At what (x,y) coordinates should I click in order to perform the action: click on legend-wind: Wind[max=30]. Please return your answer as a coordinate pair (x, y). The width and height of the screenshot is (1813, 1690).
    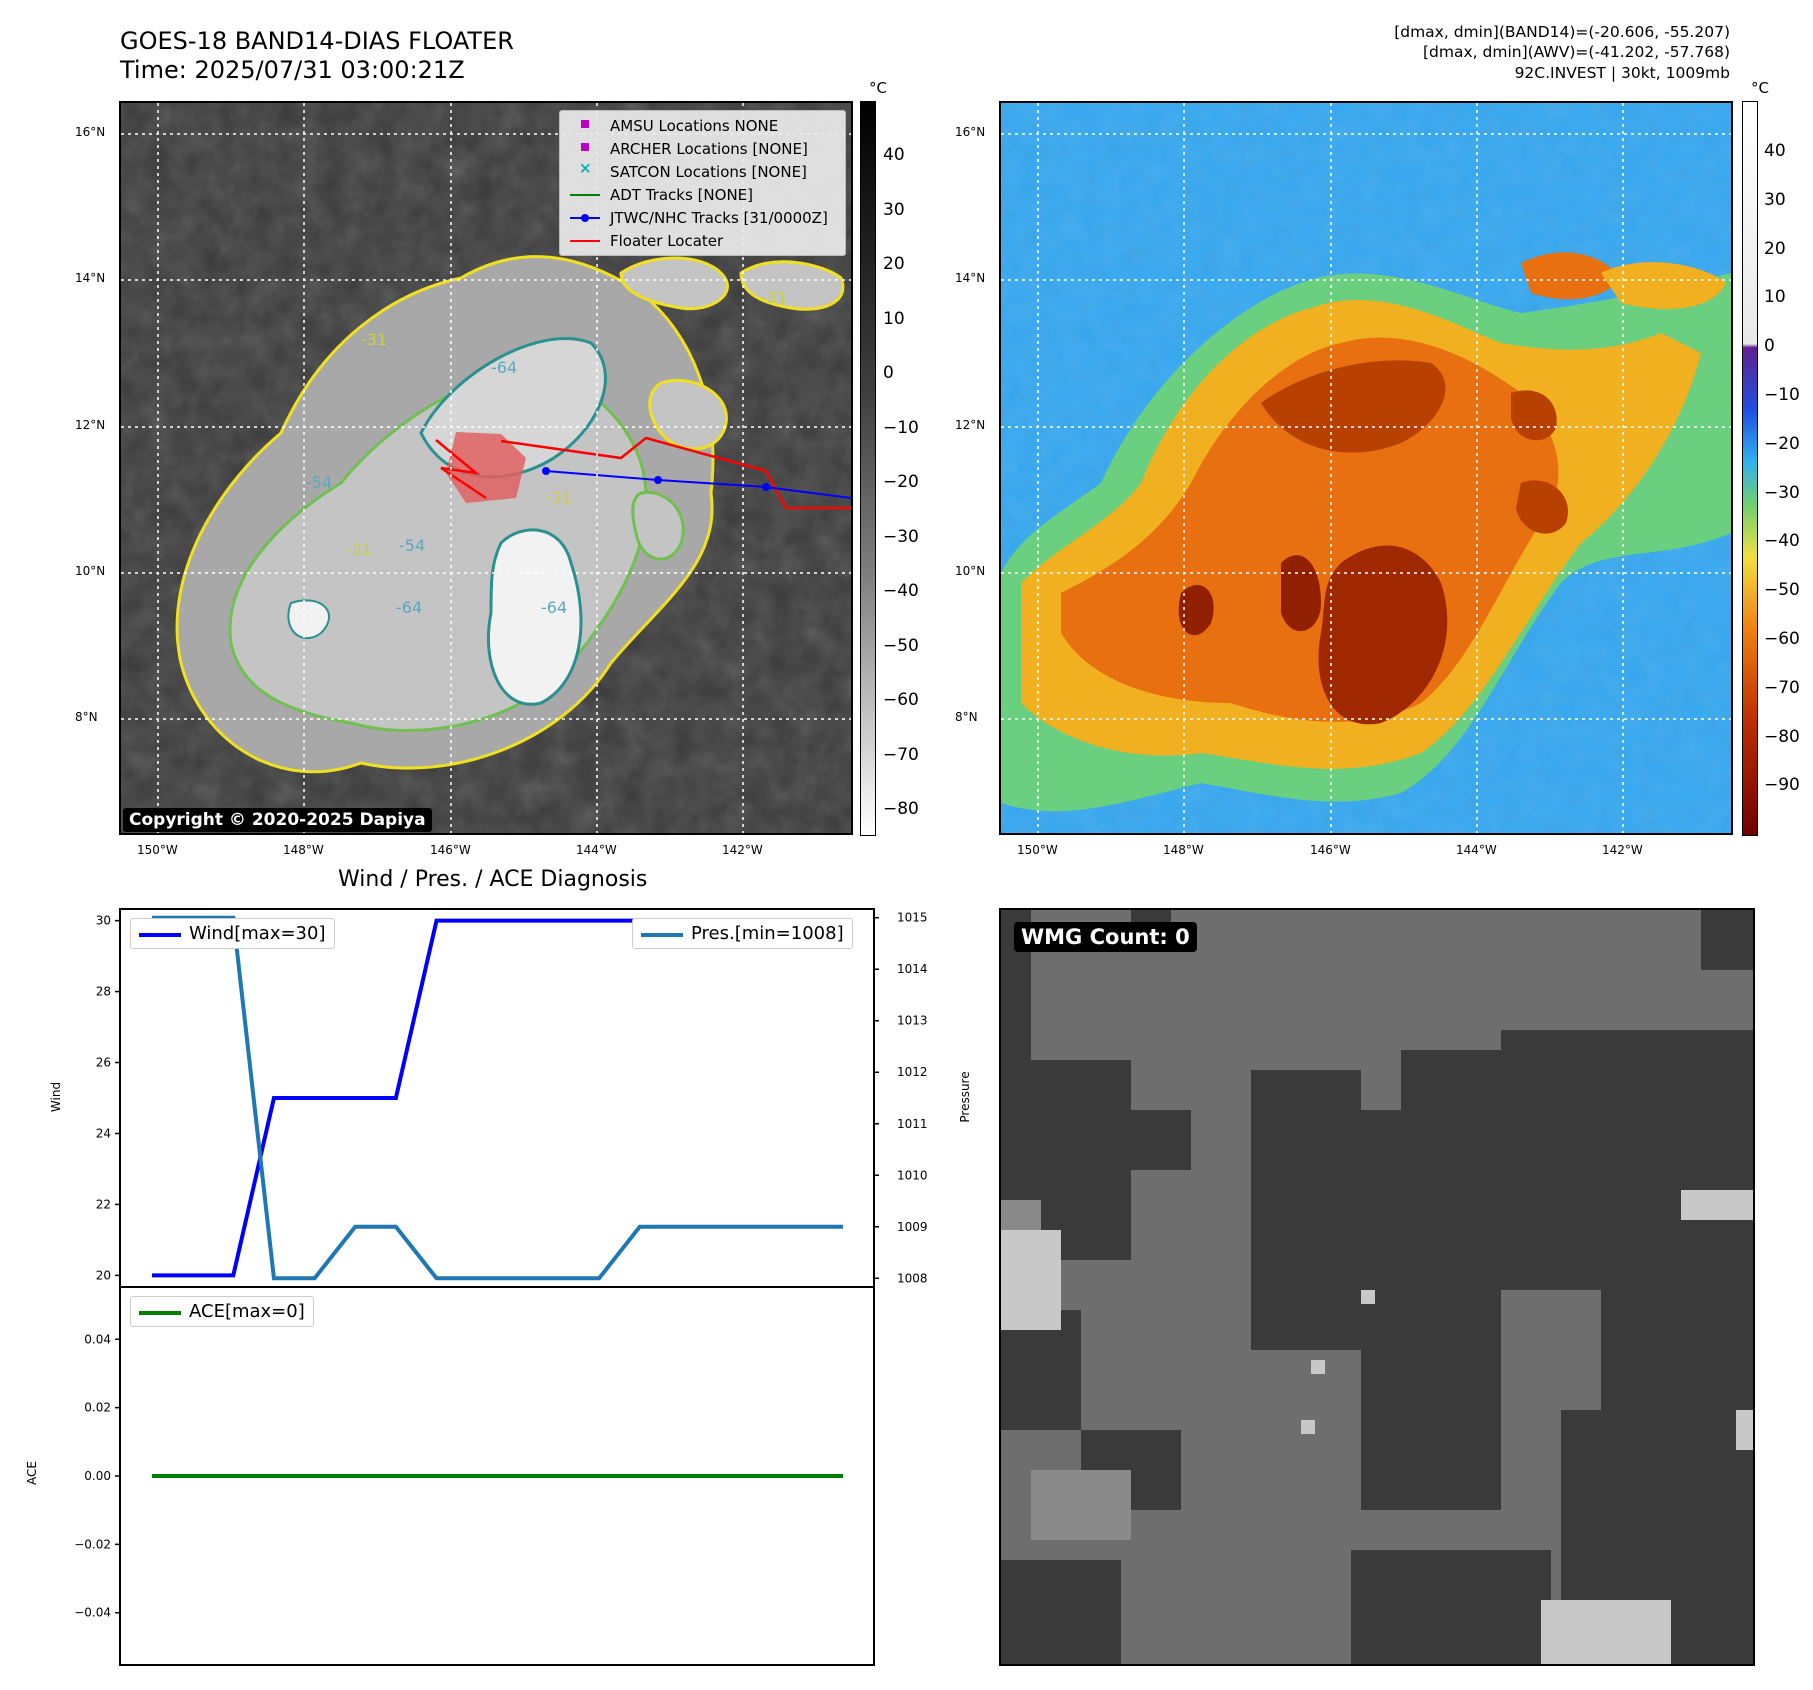
    Looking at the image, I should click on (232, 933).